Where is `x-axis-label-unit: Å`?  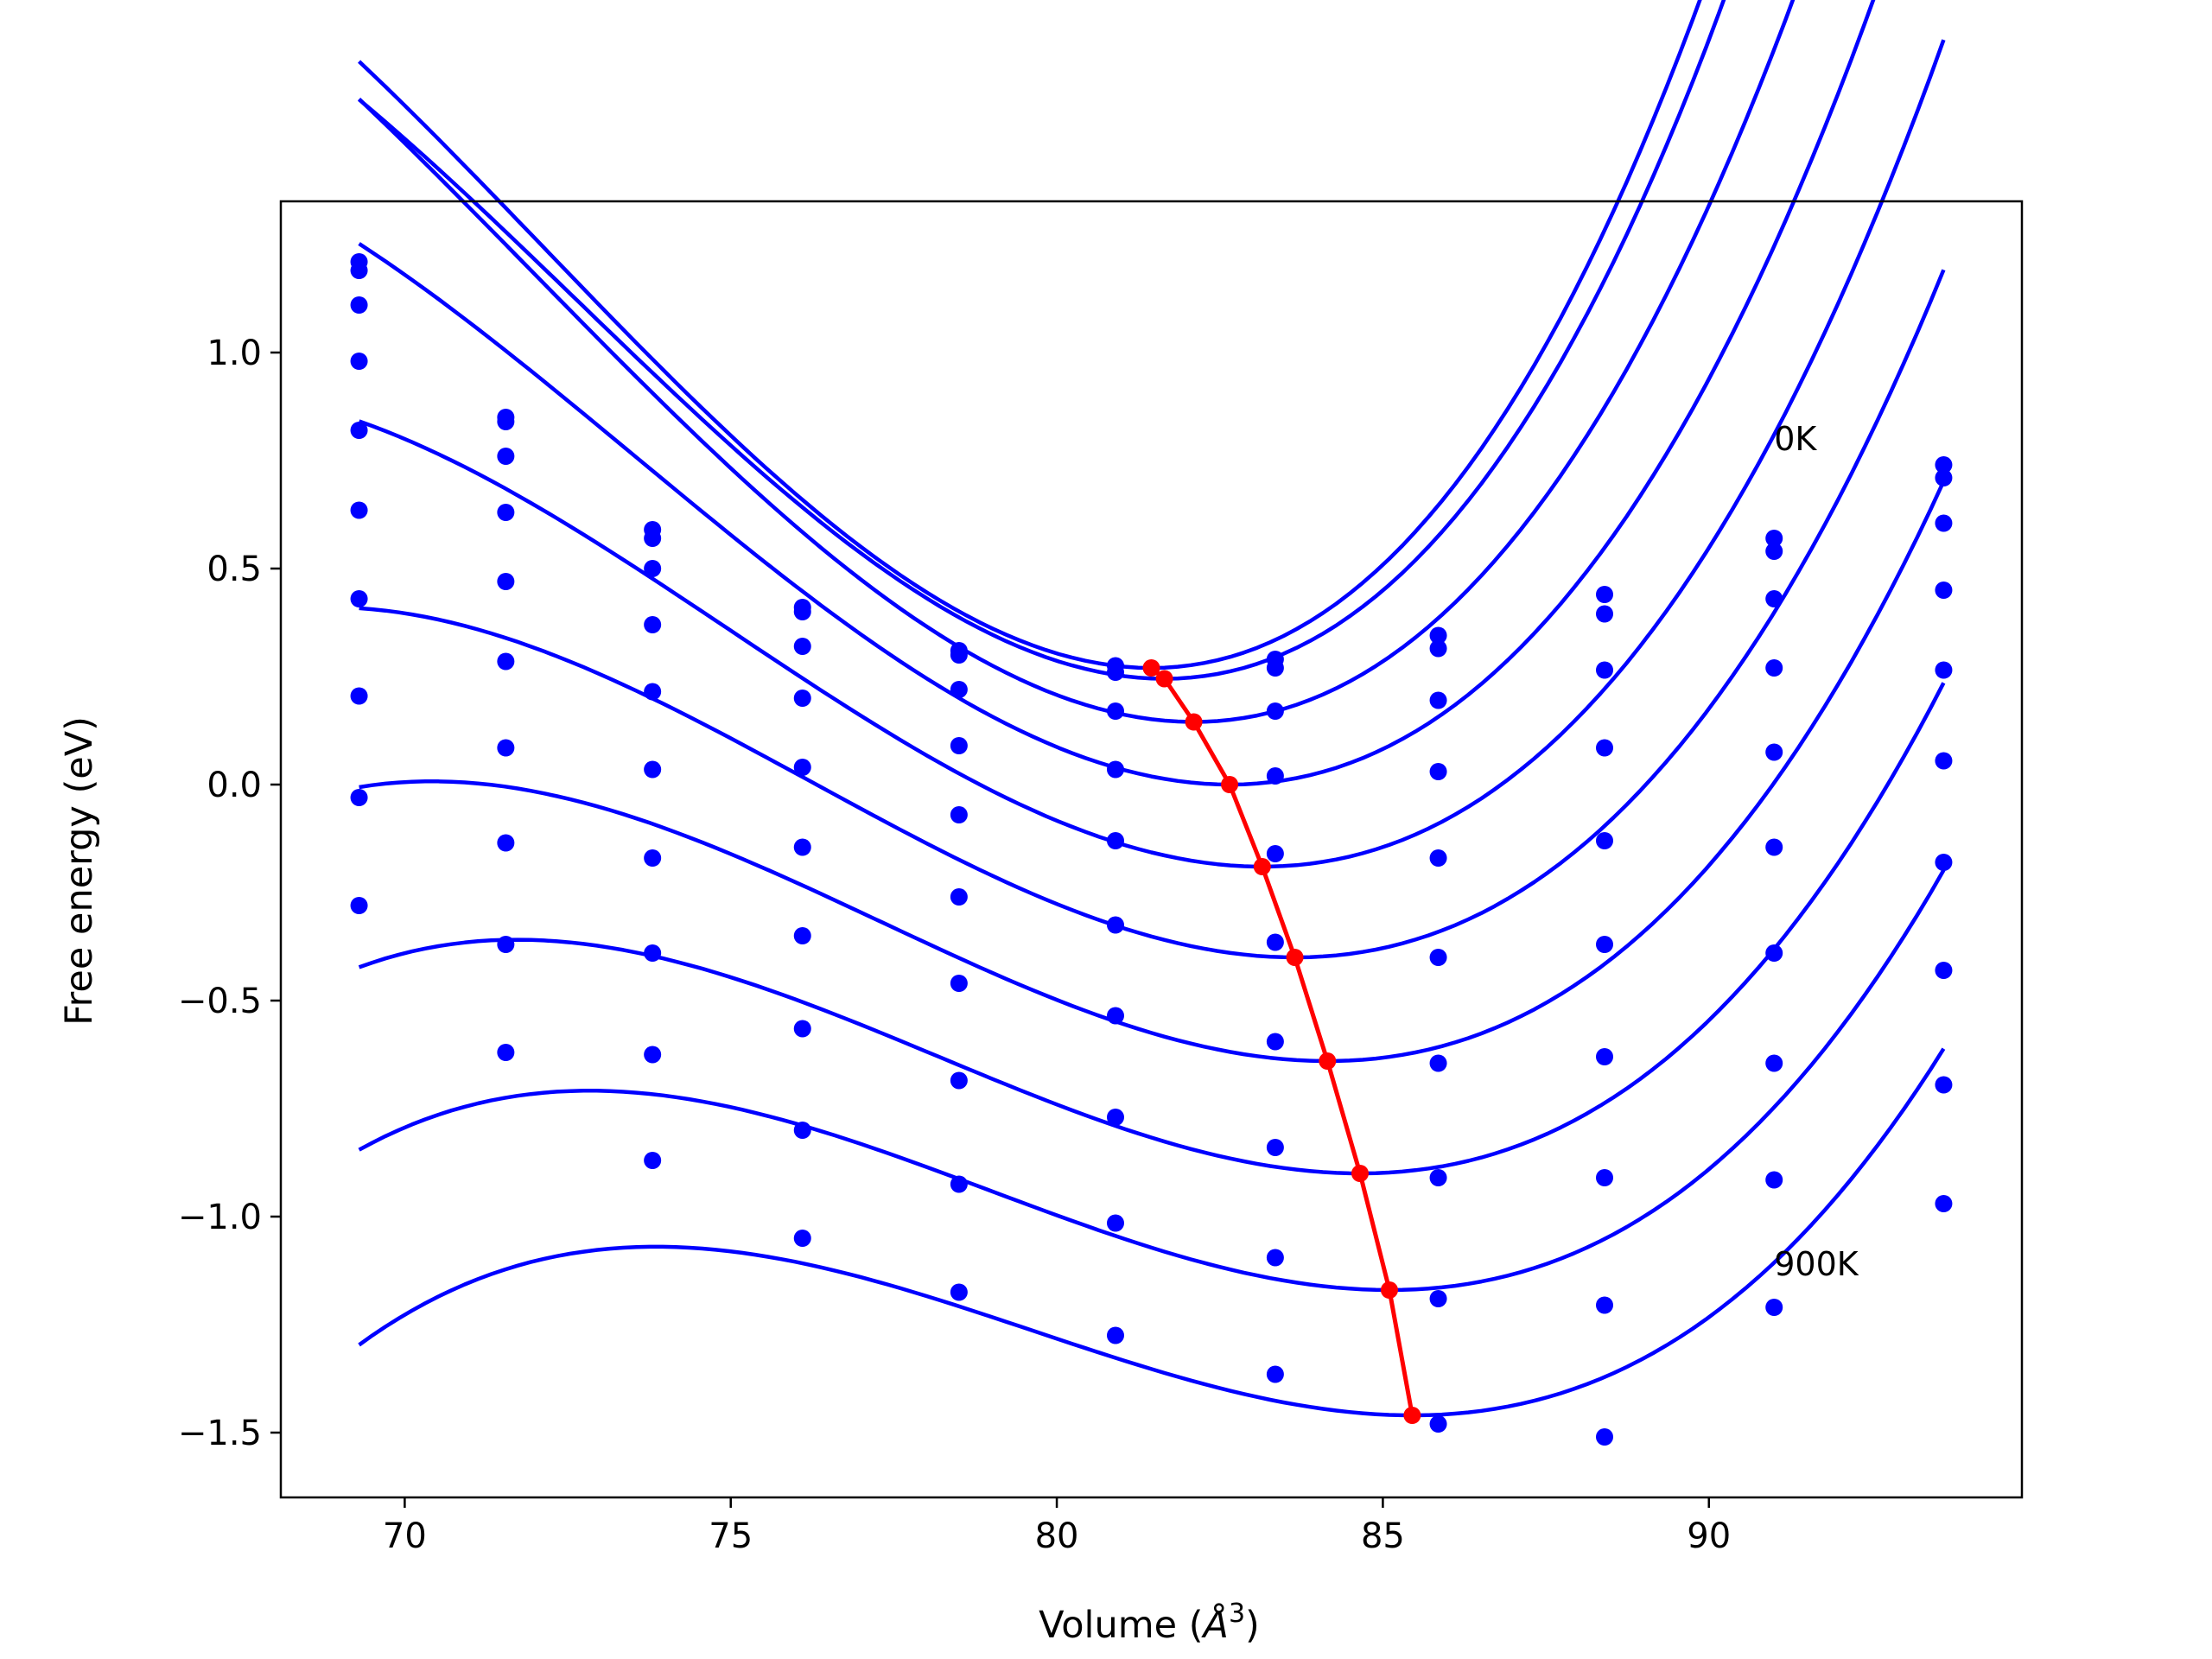
x-axis-label-unit: Å is located at coordinates (1215, 1625).